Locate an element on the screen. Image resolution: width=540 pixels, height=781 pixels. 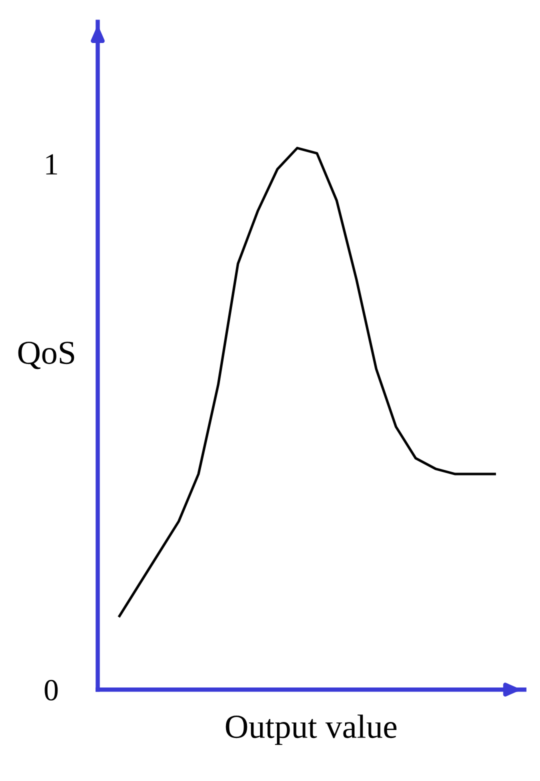
y-tick-label: 1 is located at coordinates (52, 164).